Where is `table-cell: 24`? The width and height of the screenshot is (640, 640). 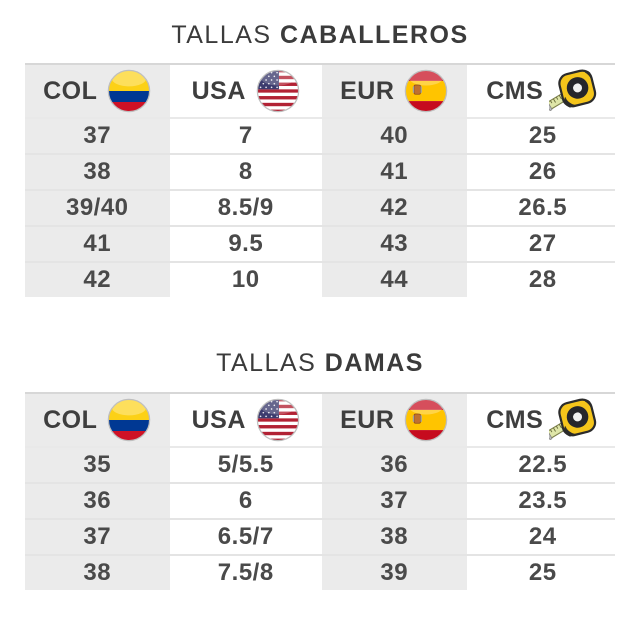 table-cell: 24 is located at coordinates (542, 537).